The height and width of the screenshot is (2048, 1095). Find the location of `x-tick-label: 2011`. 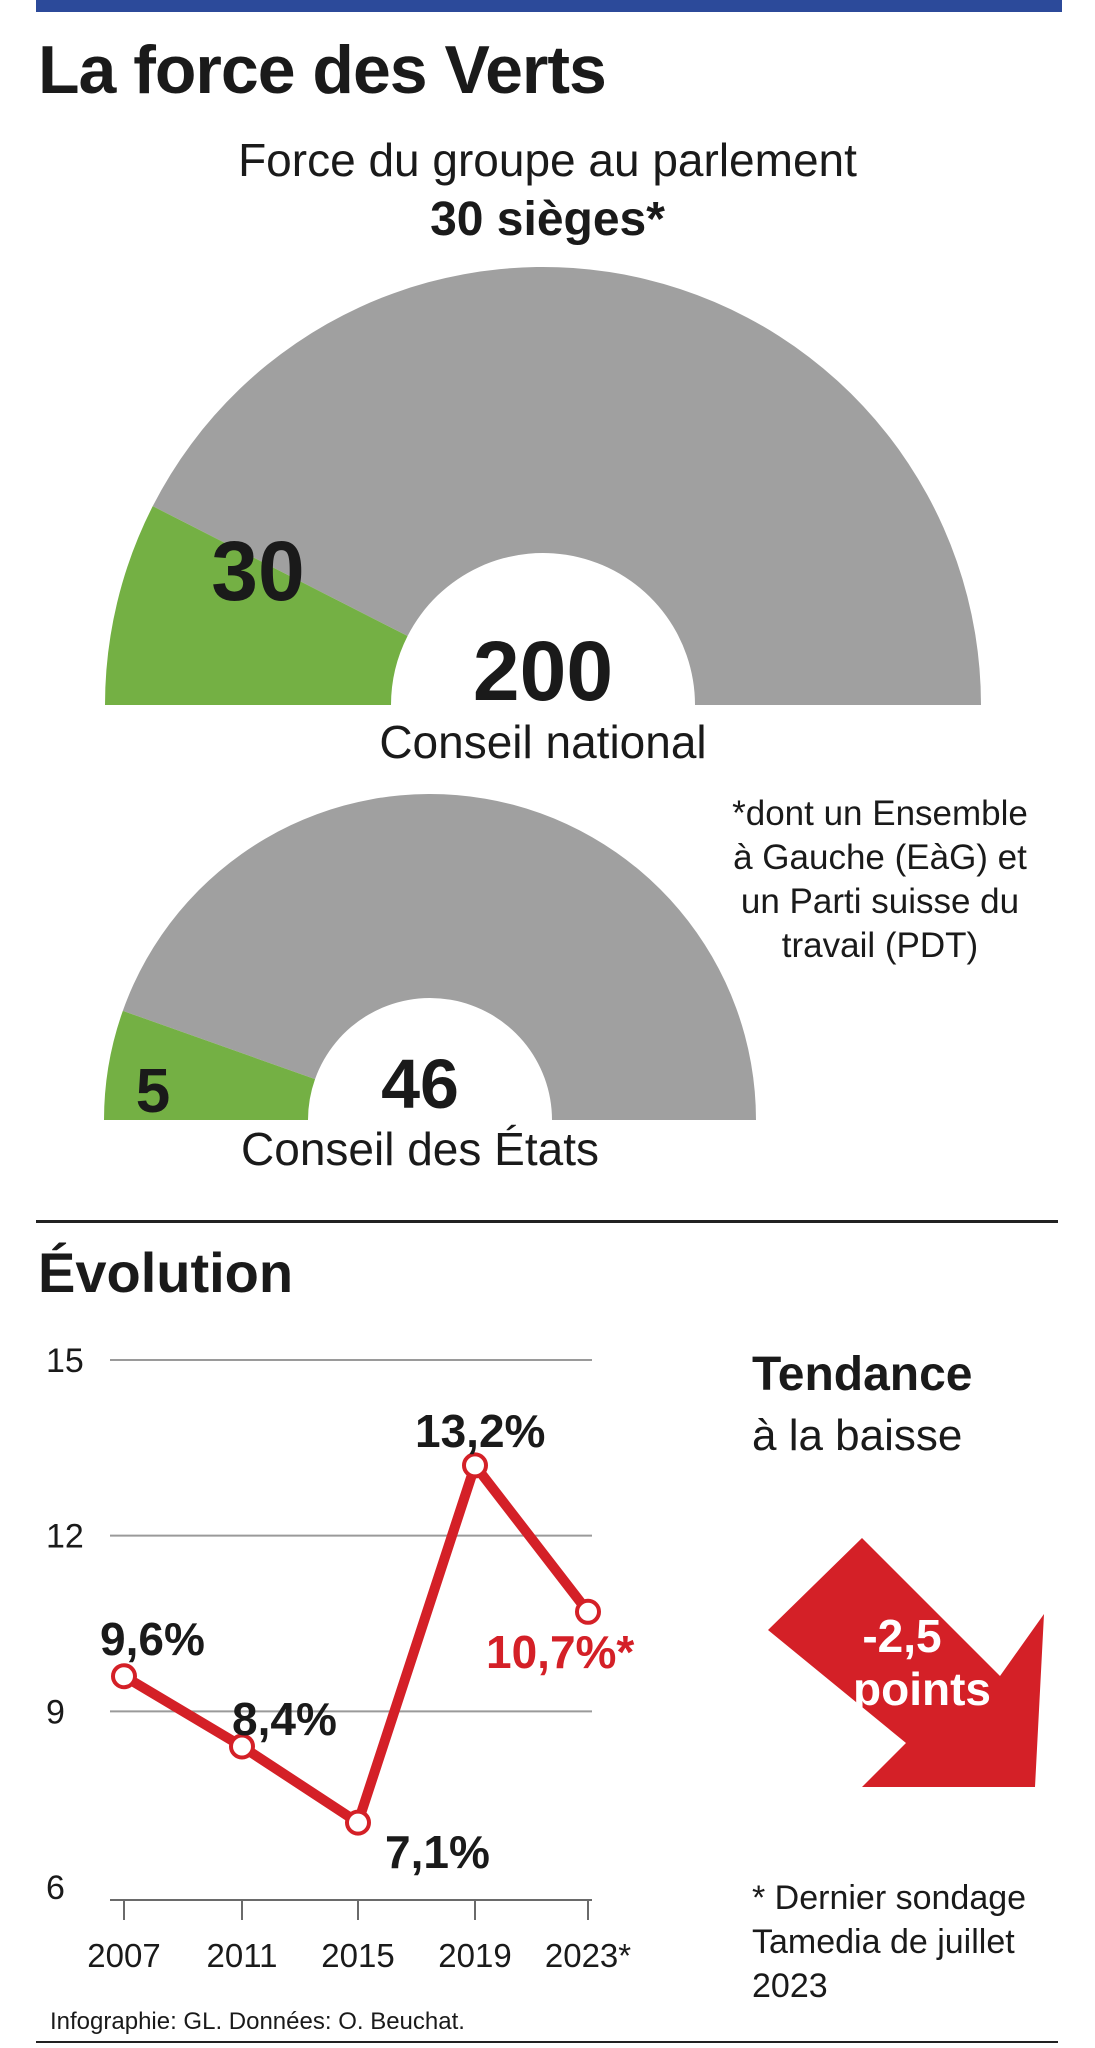

x-tick-label: 2011 is located at coordinates (242, 1955).